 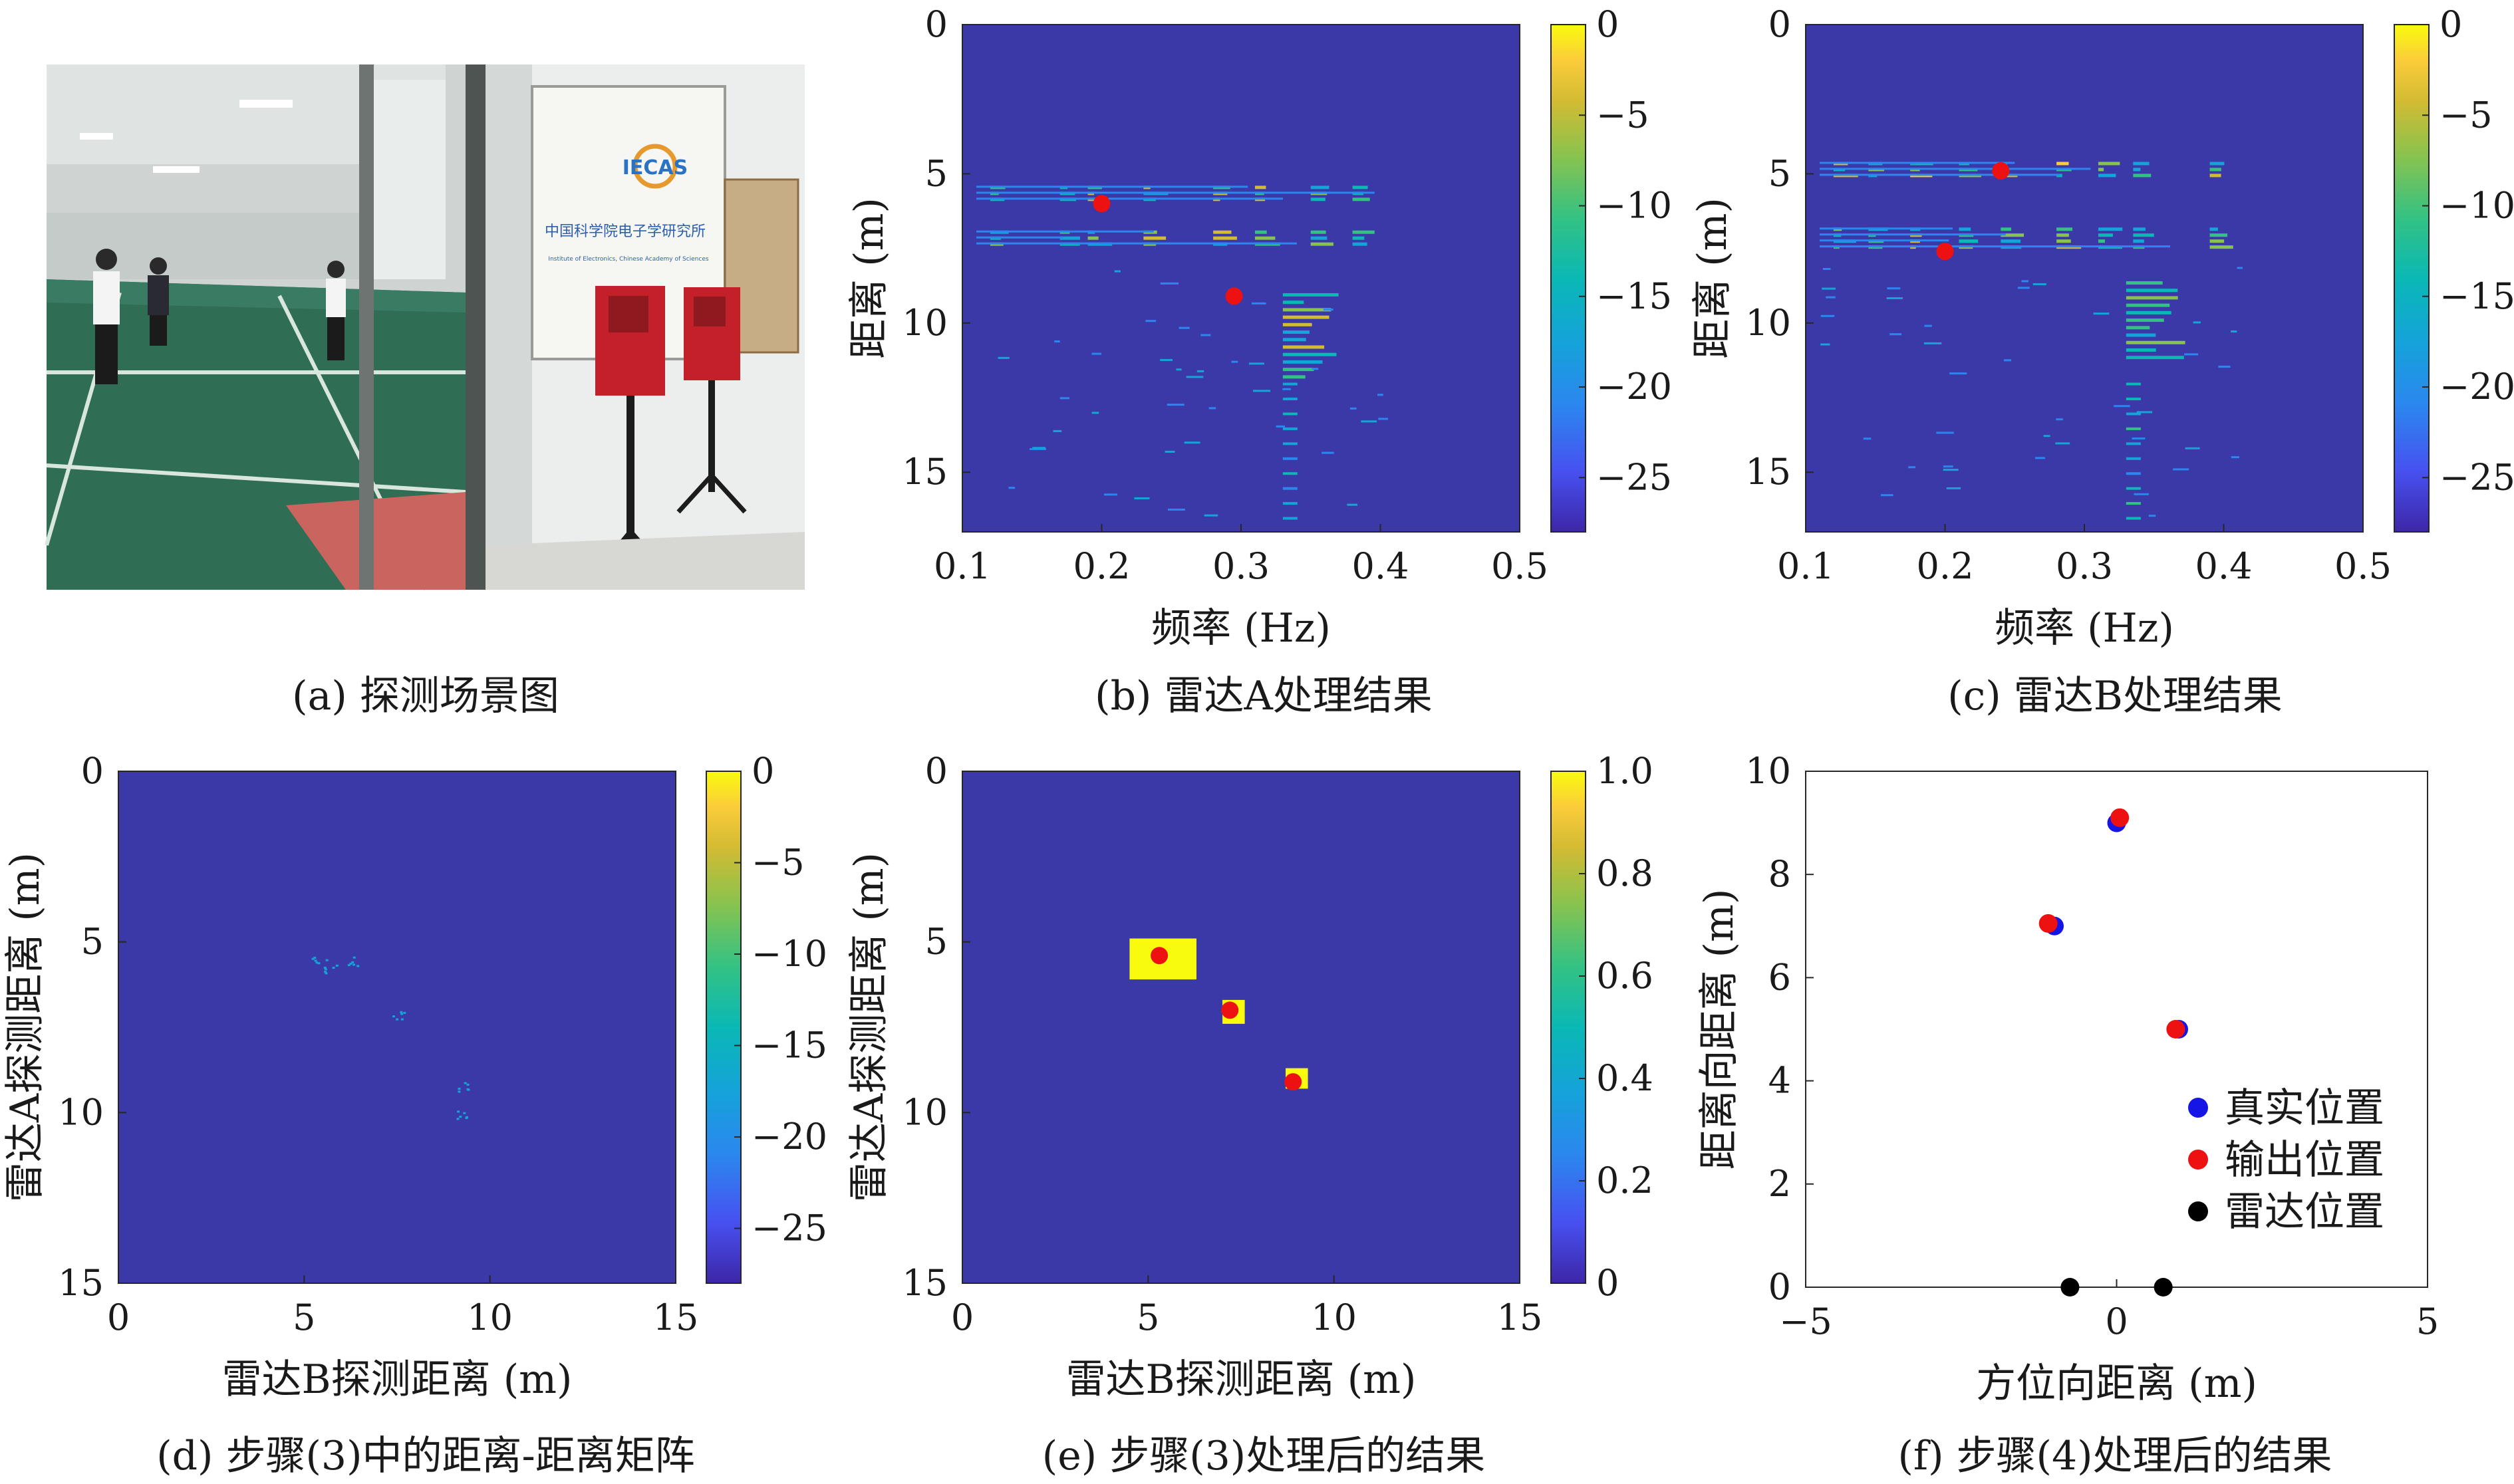 What do you see at coordinates (1241, 1027) in the screenshot?
I see `heatmap-background-e` at bounding box center [1241, 1027].